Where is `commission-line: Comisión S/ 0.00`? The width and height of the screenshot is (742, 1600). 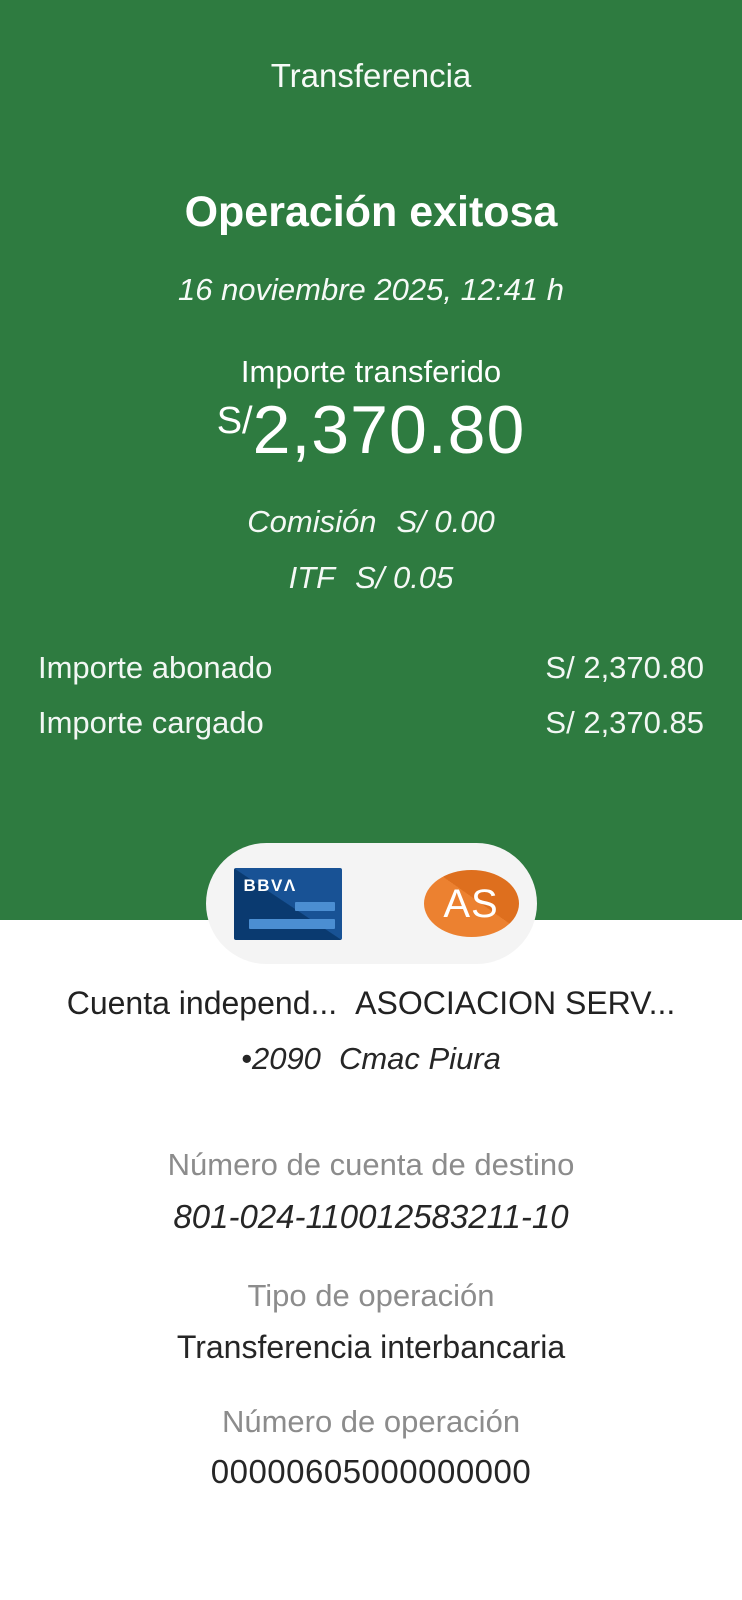
commission-line: Comisión S/ 0.00 is located at coordinates (371, 522).